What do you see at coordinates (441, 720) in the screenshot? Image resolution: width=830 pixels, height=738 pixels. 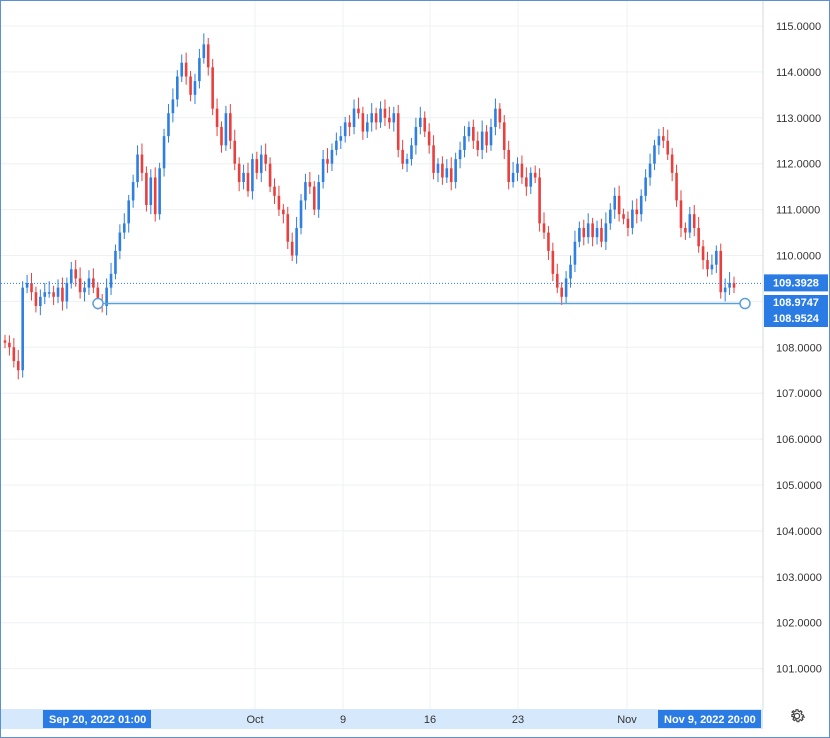 I see `time-axis: Oct 9 16 23 Nov` at bounding box center [441, 720].